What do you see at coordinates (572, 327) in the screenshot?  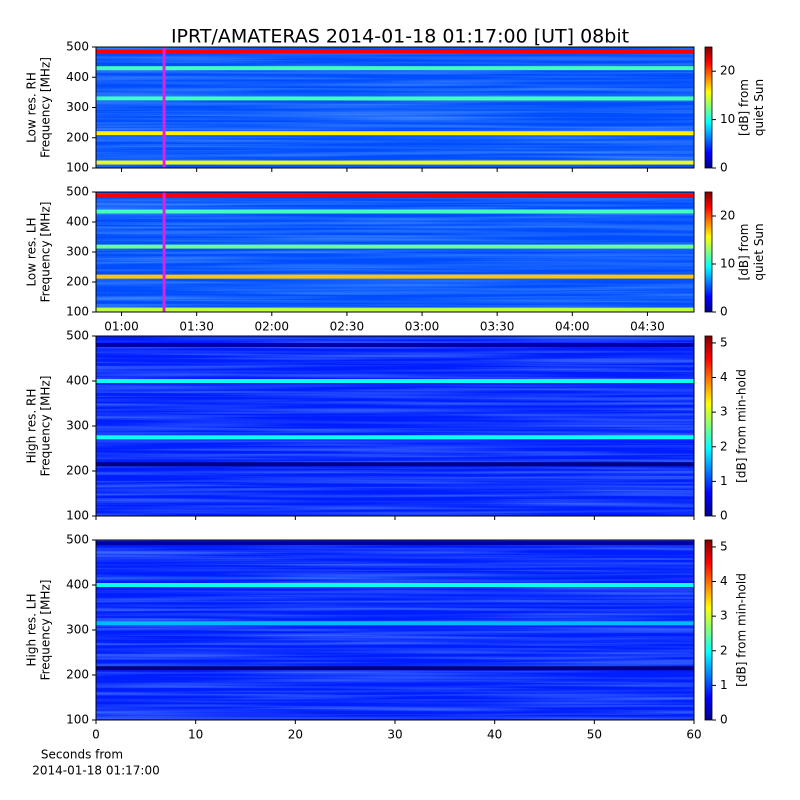 I see `x-tick-label: 04:00` at bounding box center [572, 327].